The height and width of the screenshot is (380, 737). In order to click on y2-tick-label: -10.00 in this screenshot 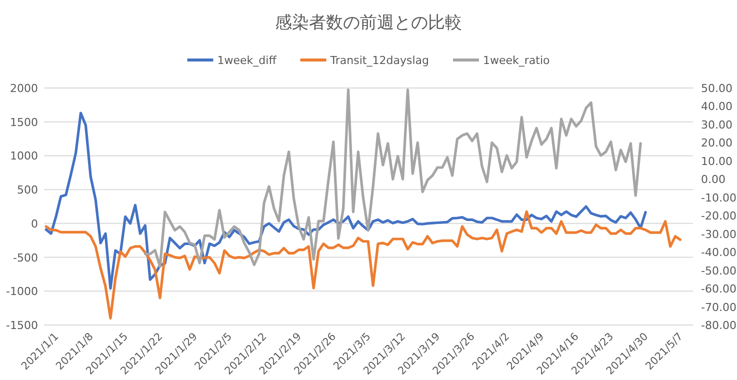, I will do `click(718, 197)`.